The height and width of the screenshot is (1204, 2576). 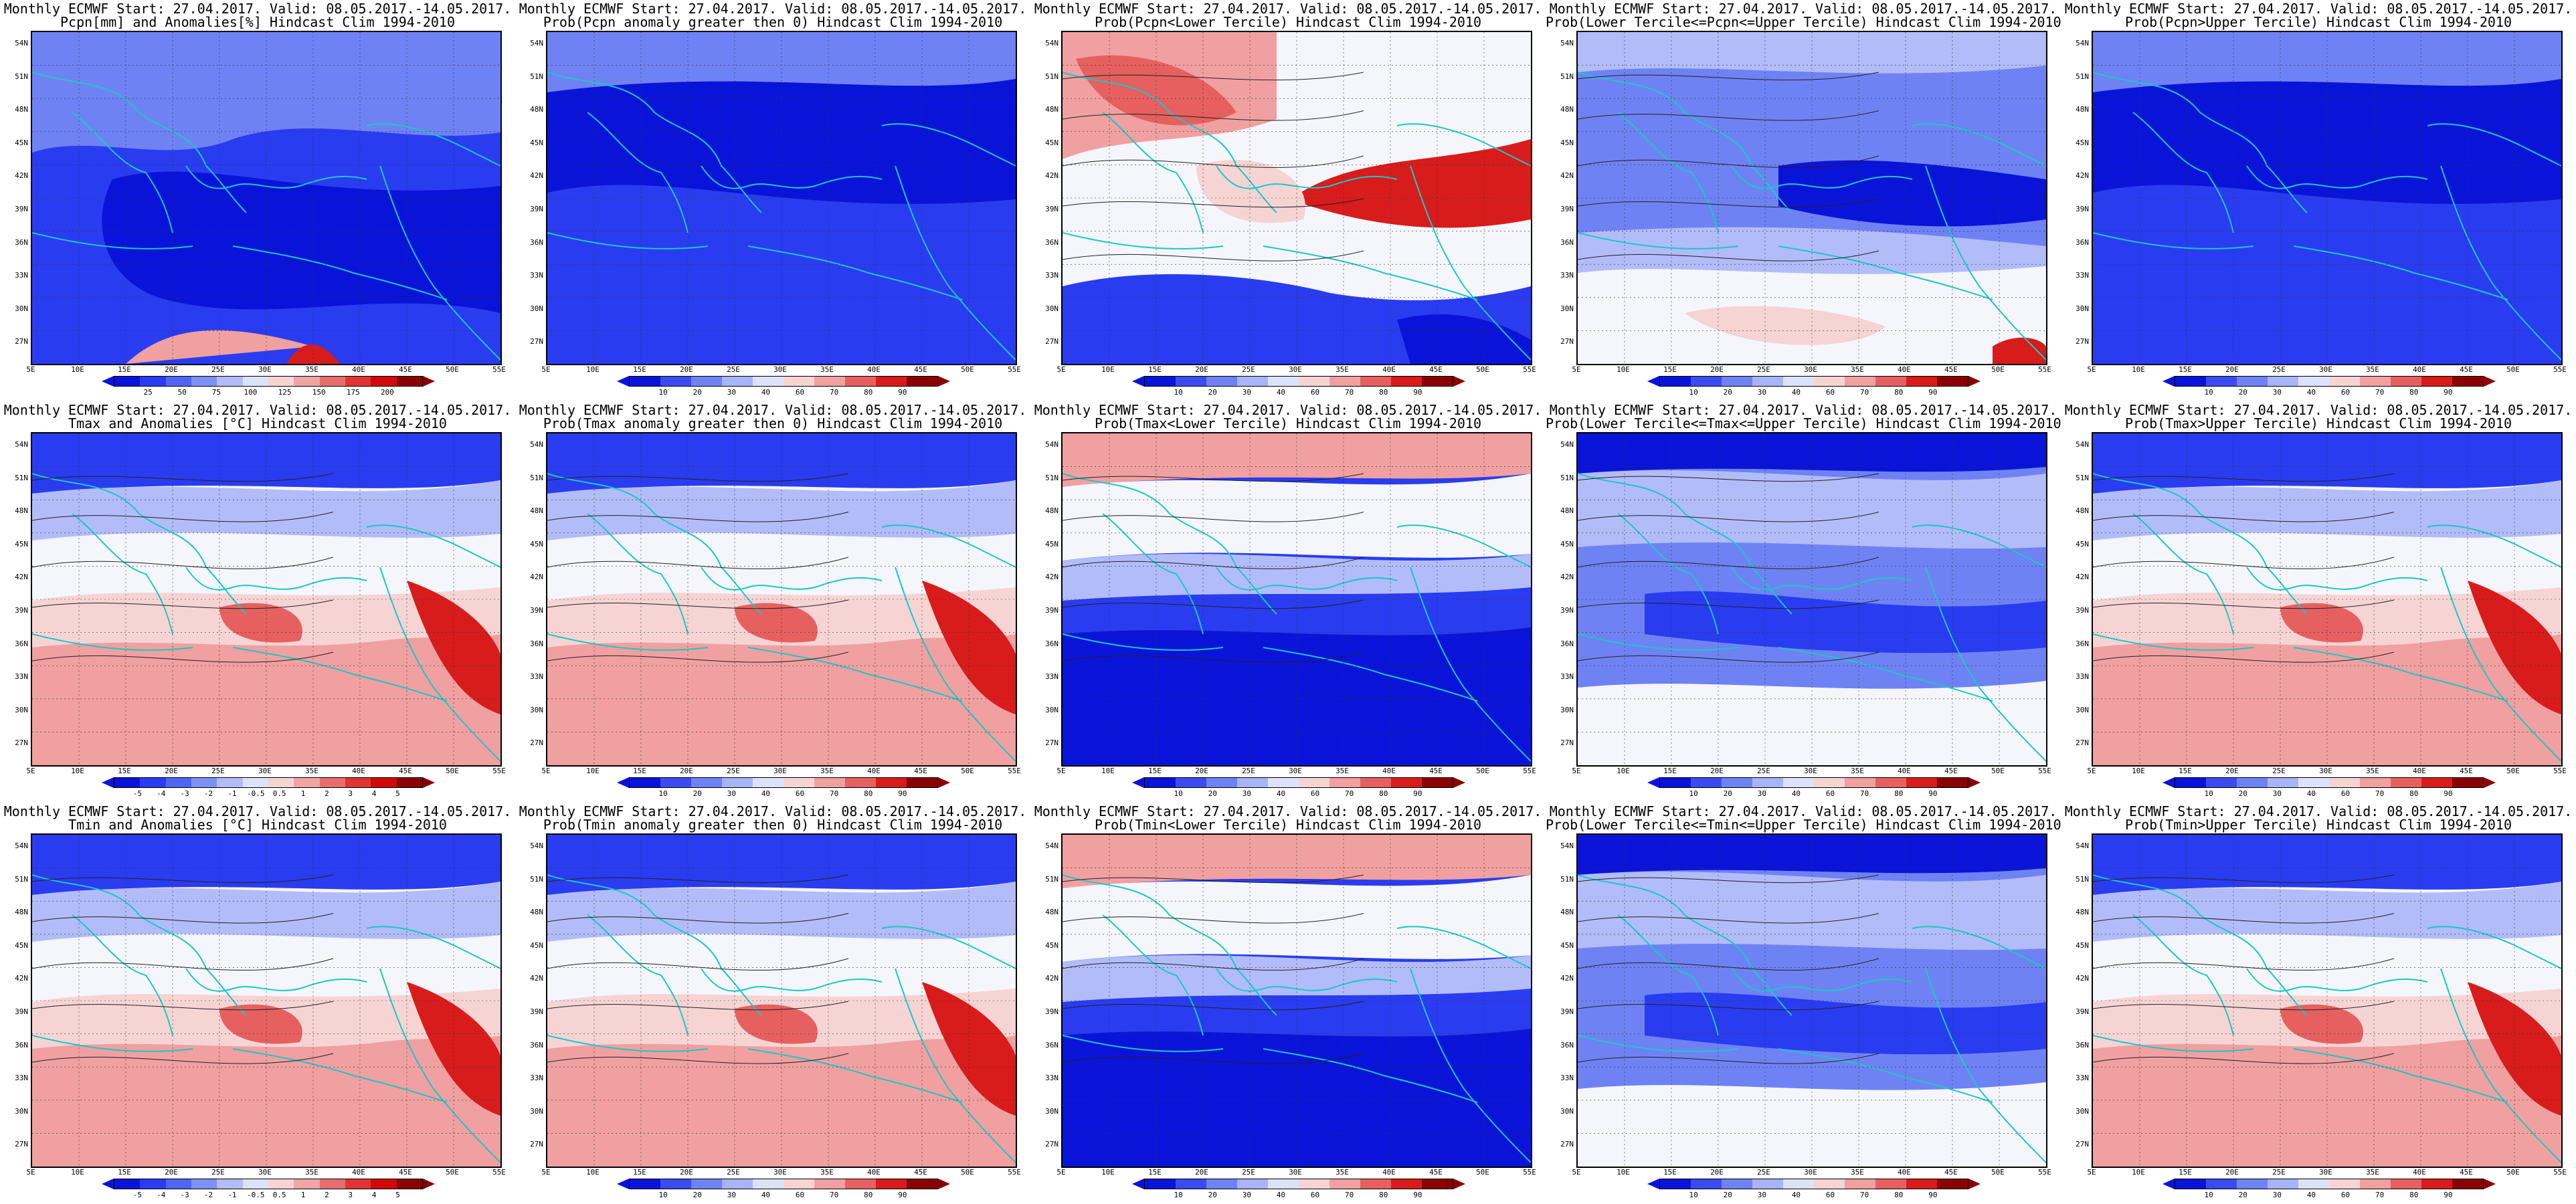 What do you see at coordinates (1529, 369) in the screenshot?
I see `longitude-label: 55E` at bounding box center [1529, 369].